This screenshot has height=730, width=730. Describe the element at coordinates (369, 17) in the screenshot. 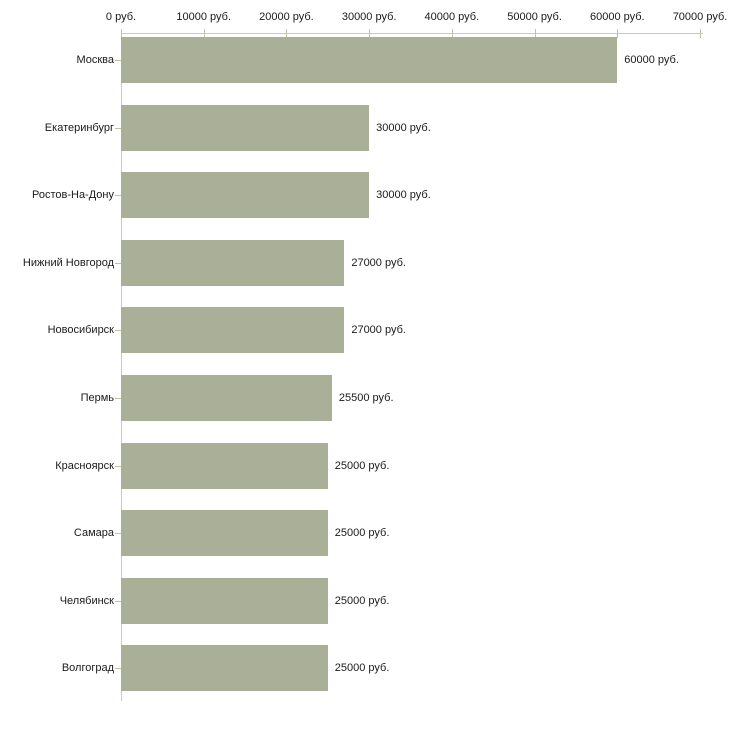

I see `x-axis-tick-label: 30000 руб.` at that location.